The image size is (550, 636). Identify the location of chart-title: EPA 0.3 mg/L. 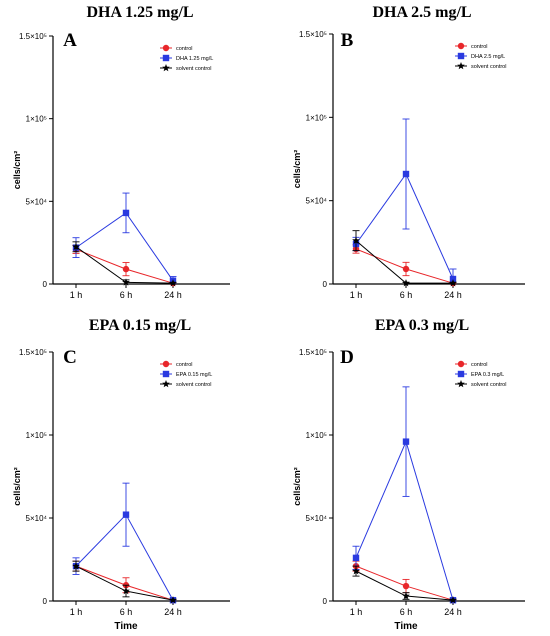
(422, 325).